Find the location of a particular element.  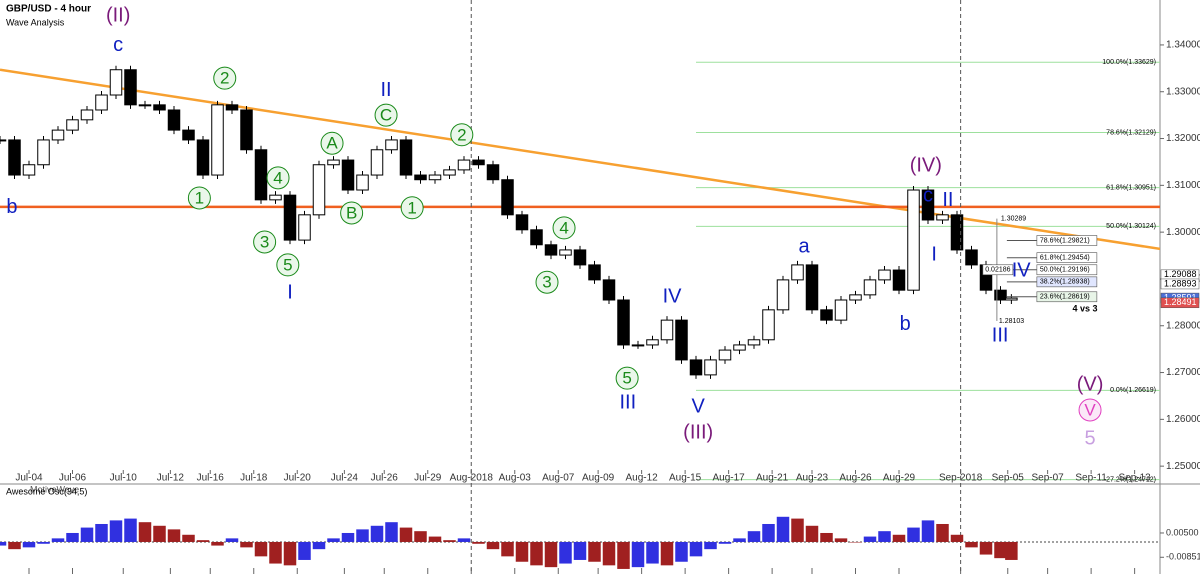

fib-label: 50.0%(1.30124) is located at coordinates (1131, 226).